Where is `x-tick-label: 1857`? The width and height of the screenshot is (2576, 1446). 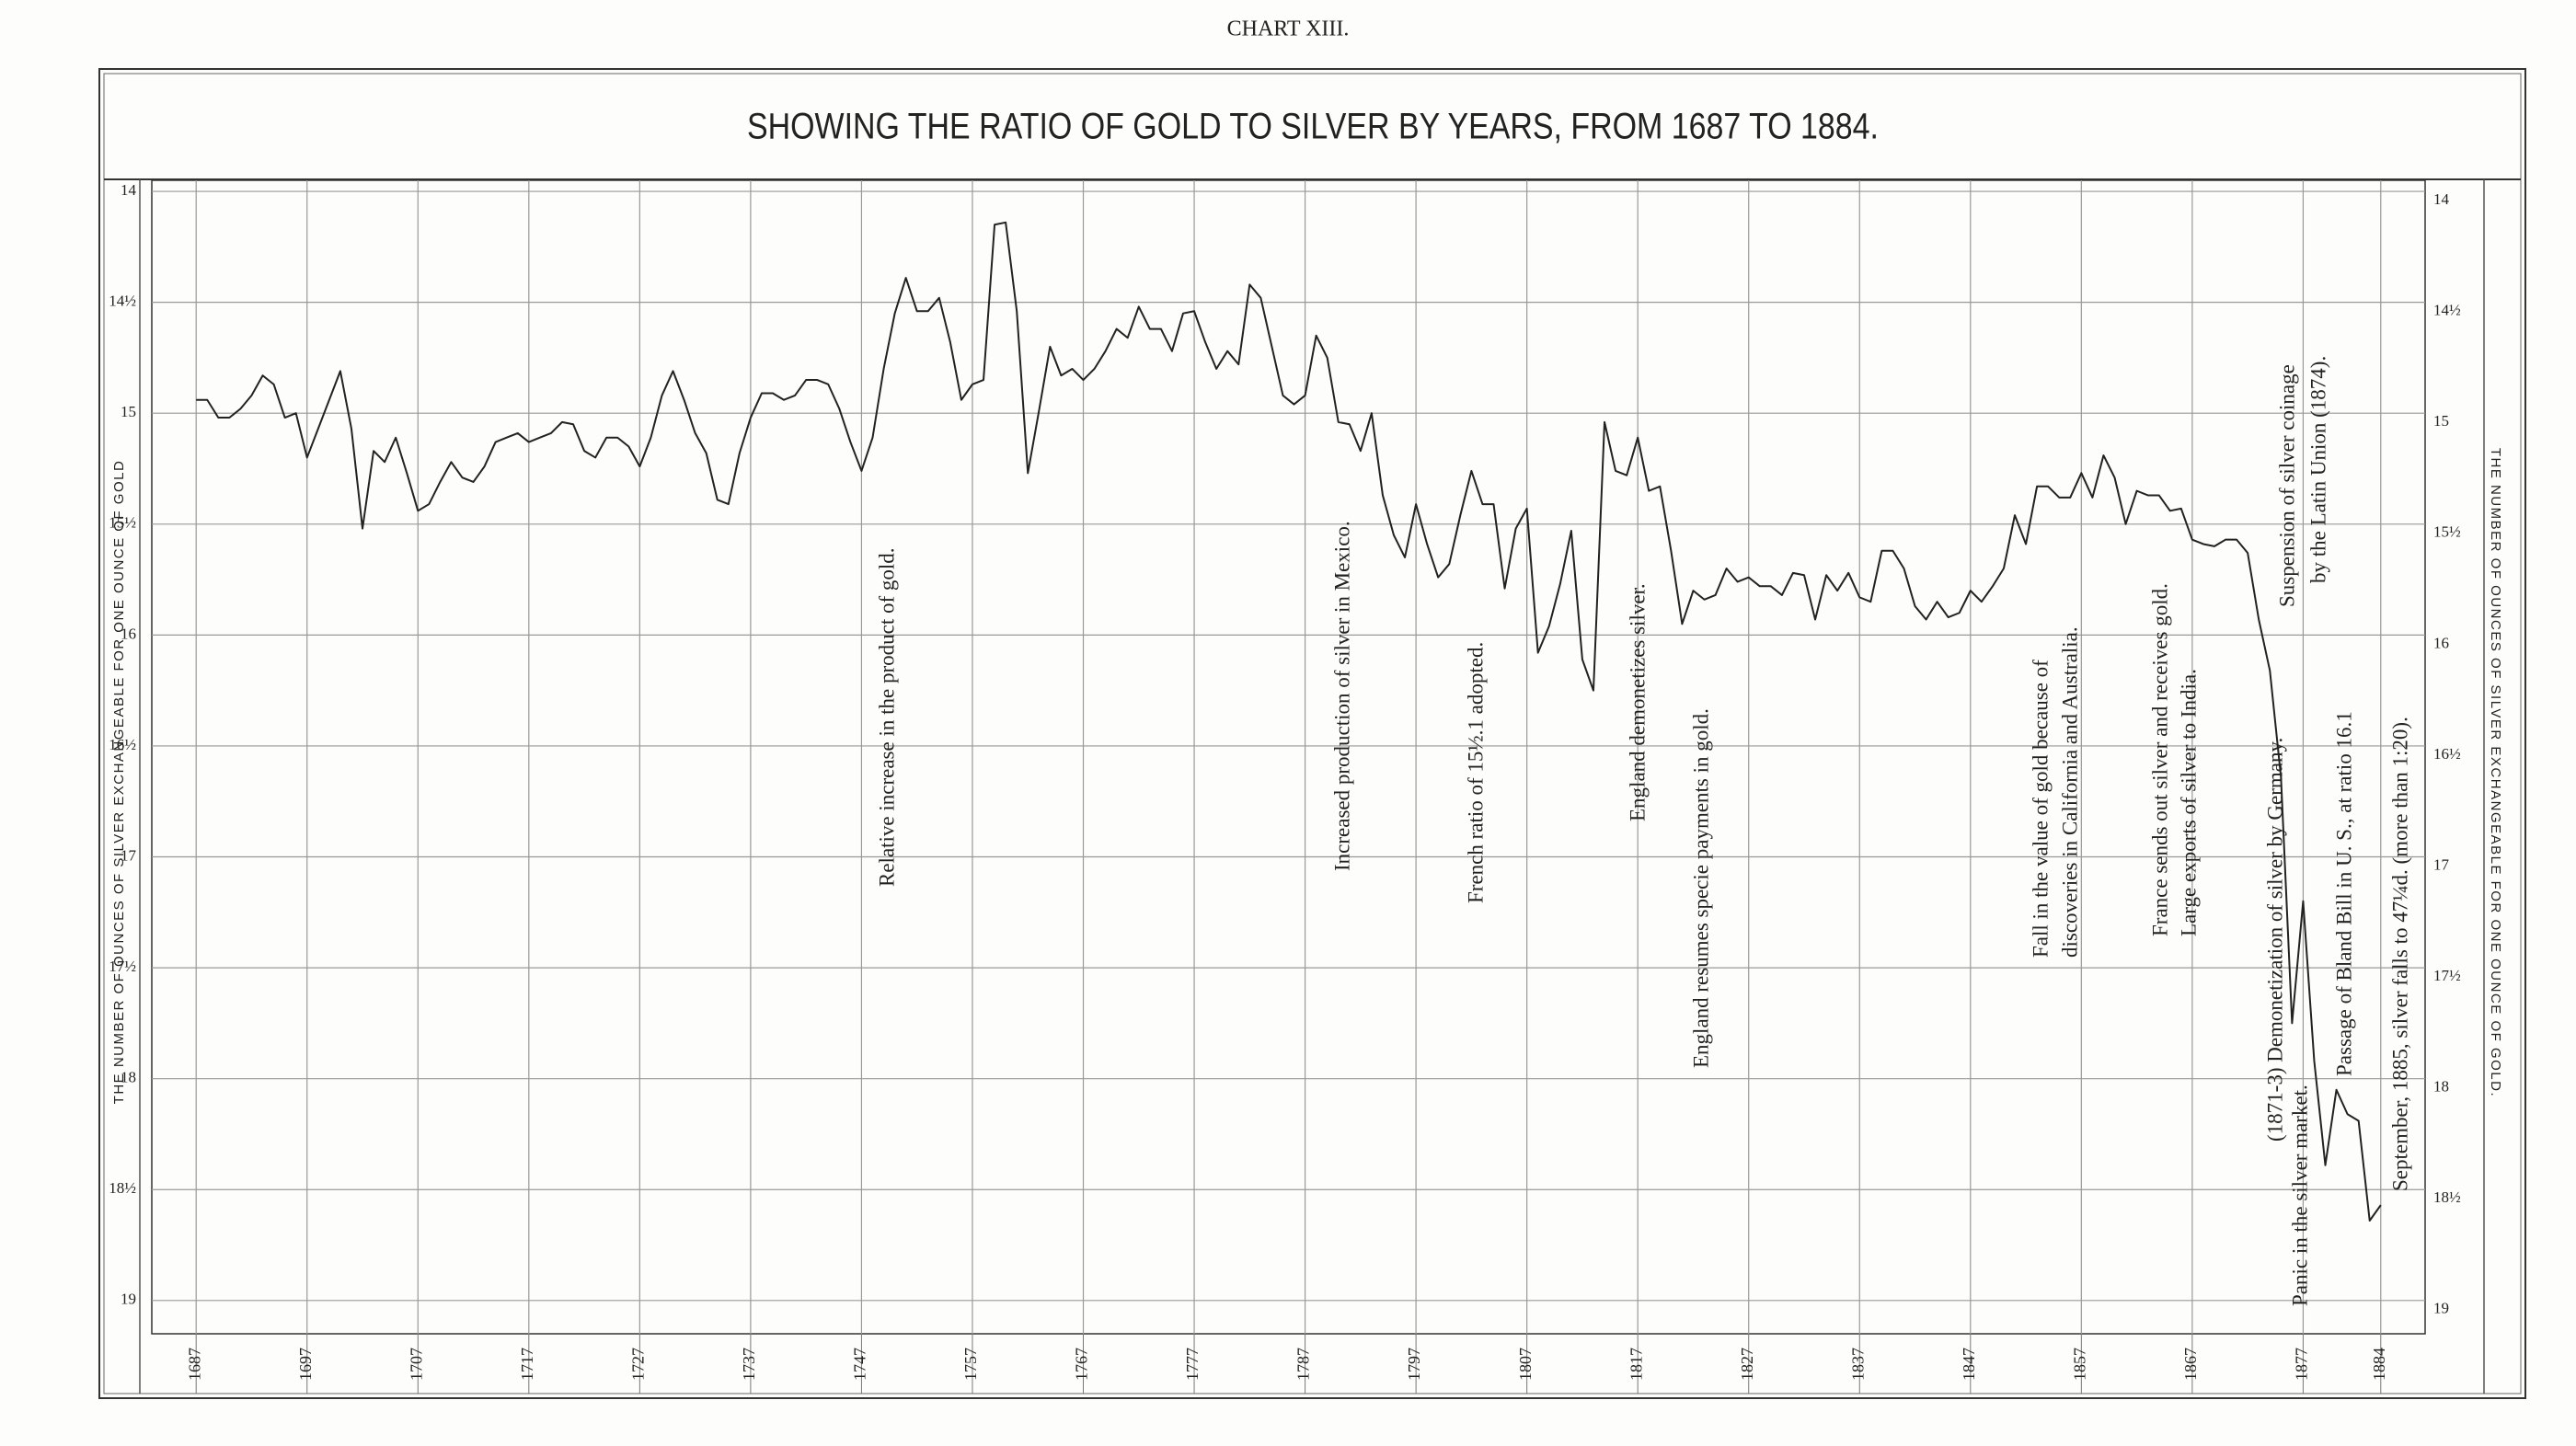 x-tick-label: 1857 is located at coordinates (2079, 1364).